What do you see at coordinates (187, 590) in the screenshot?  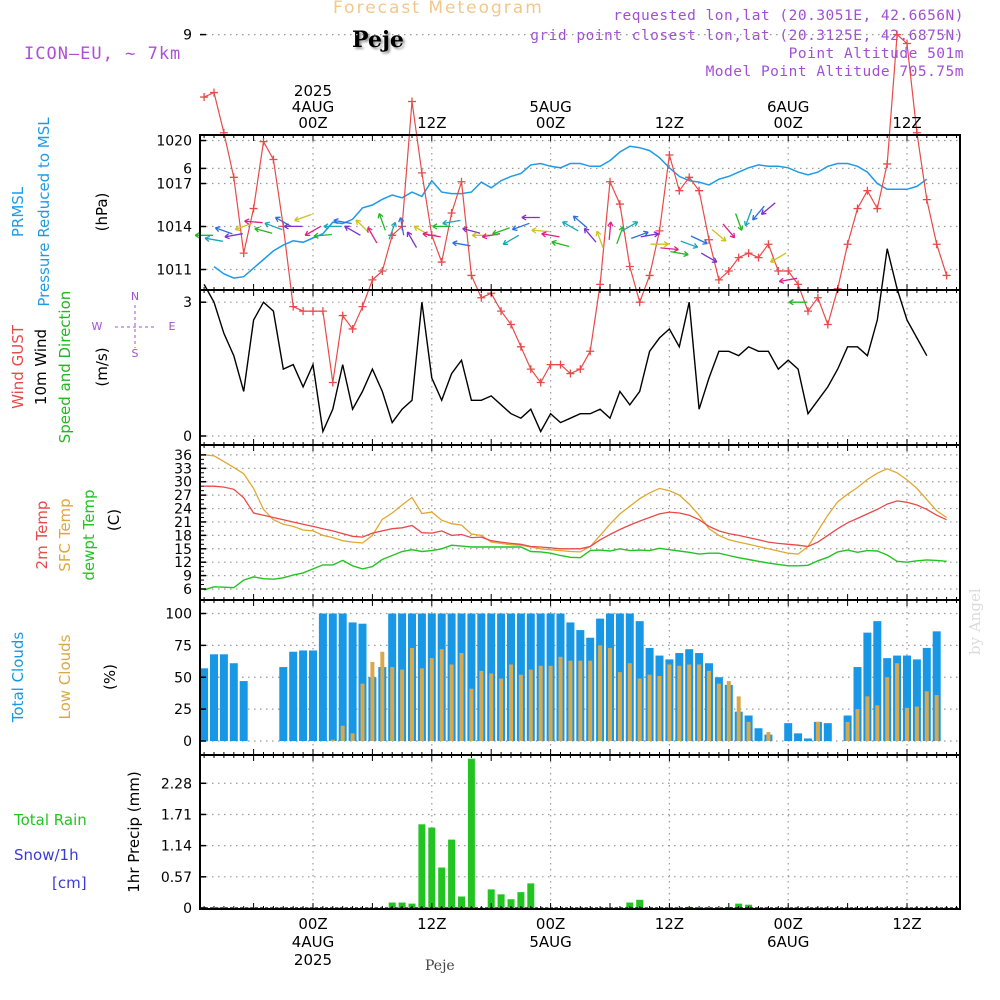 I see `y-tick-label: 6` at bounding box center [187, 590].